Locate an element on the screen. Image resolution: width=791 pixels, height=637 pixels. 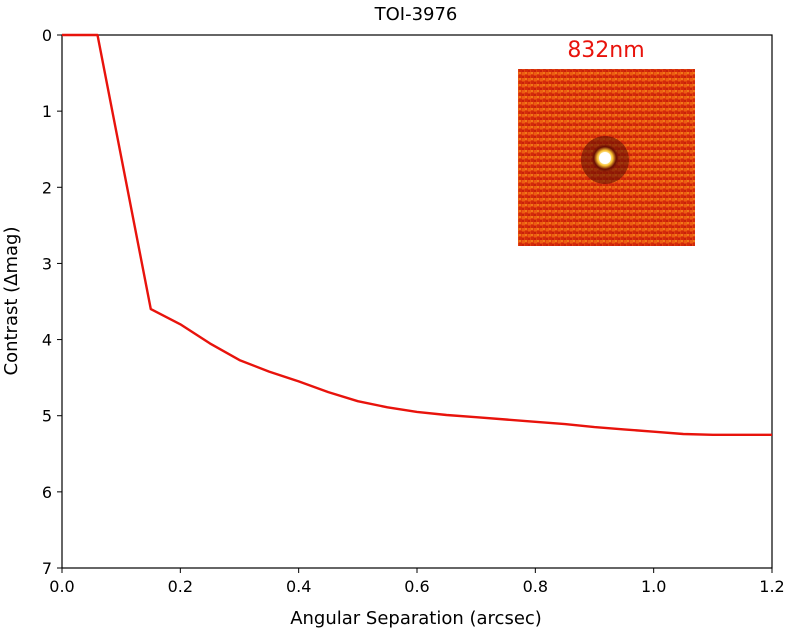
x-tick-label: 0.4 is located at coordinates (298, 586).